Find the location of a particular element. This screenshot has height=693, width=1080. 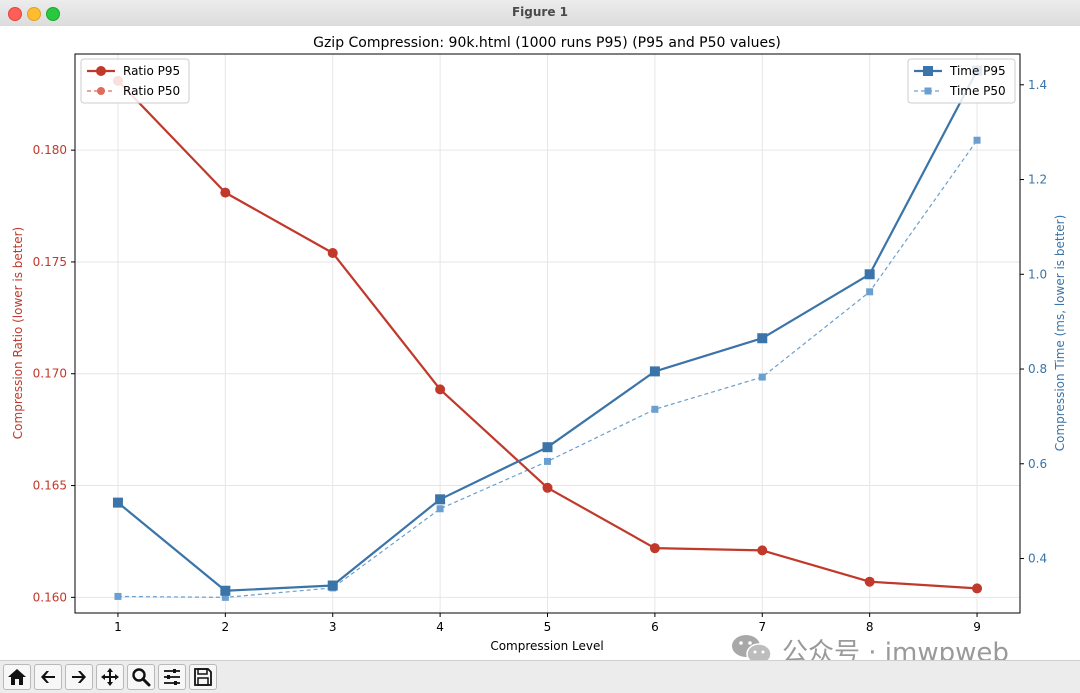

y-right-tick-label: 0.4 is located at coordinates (1037, 559).